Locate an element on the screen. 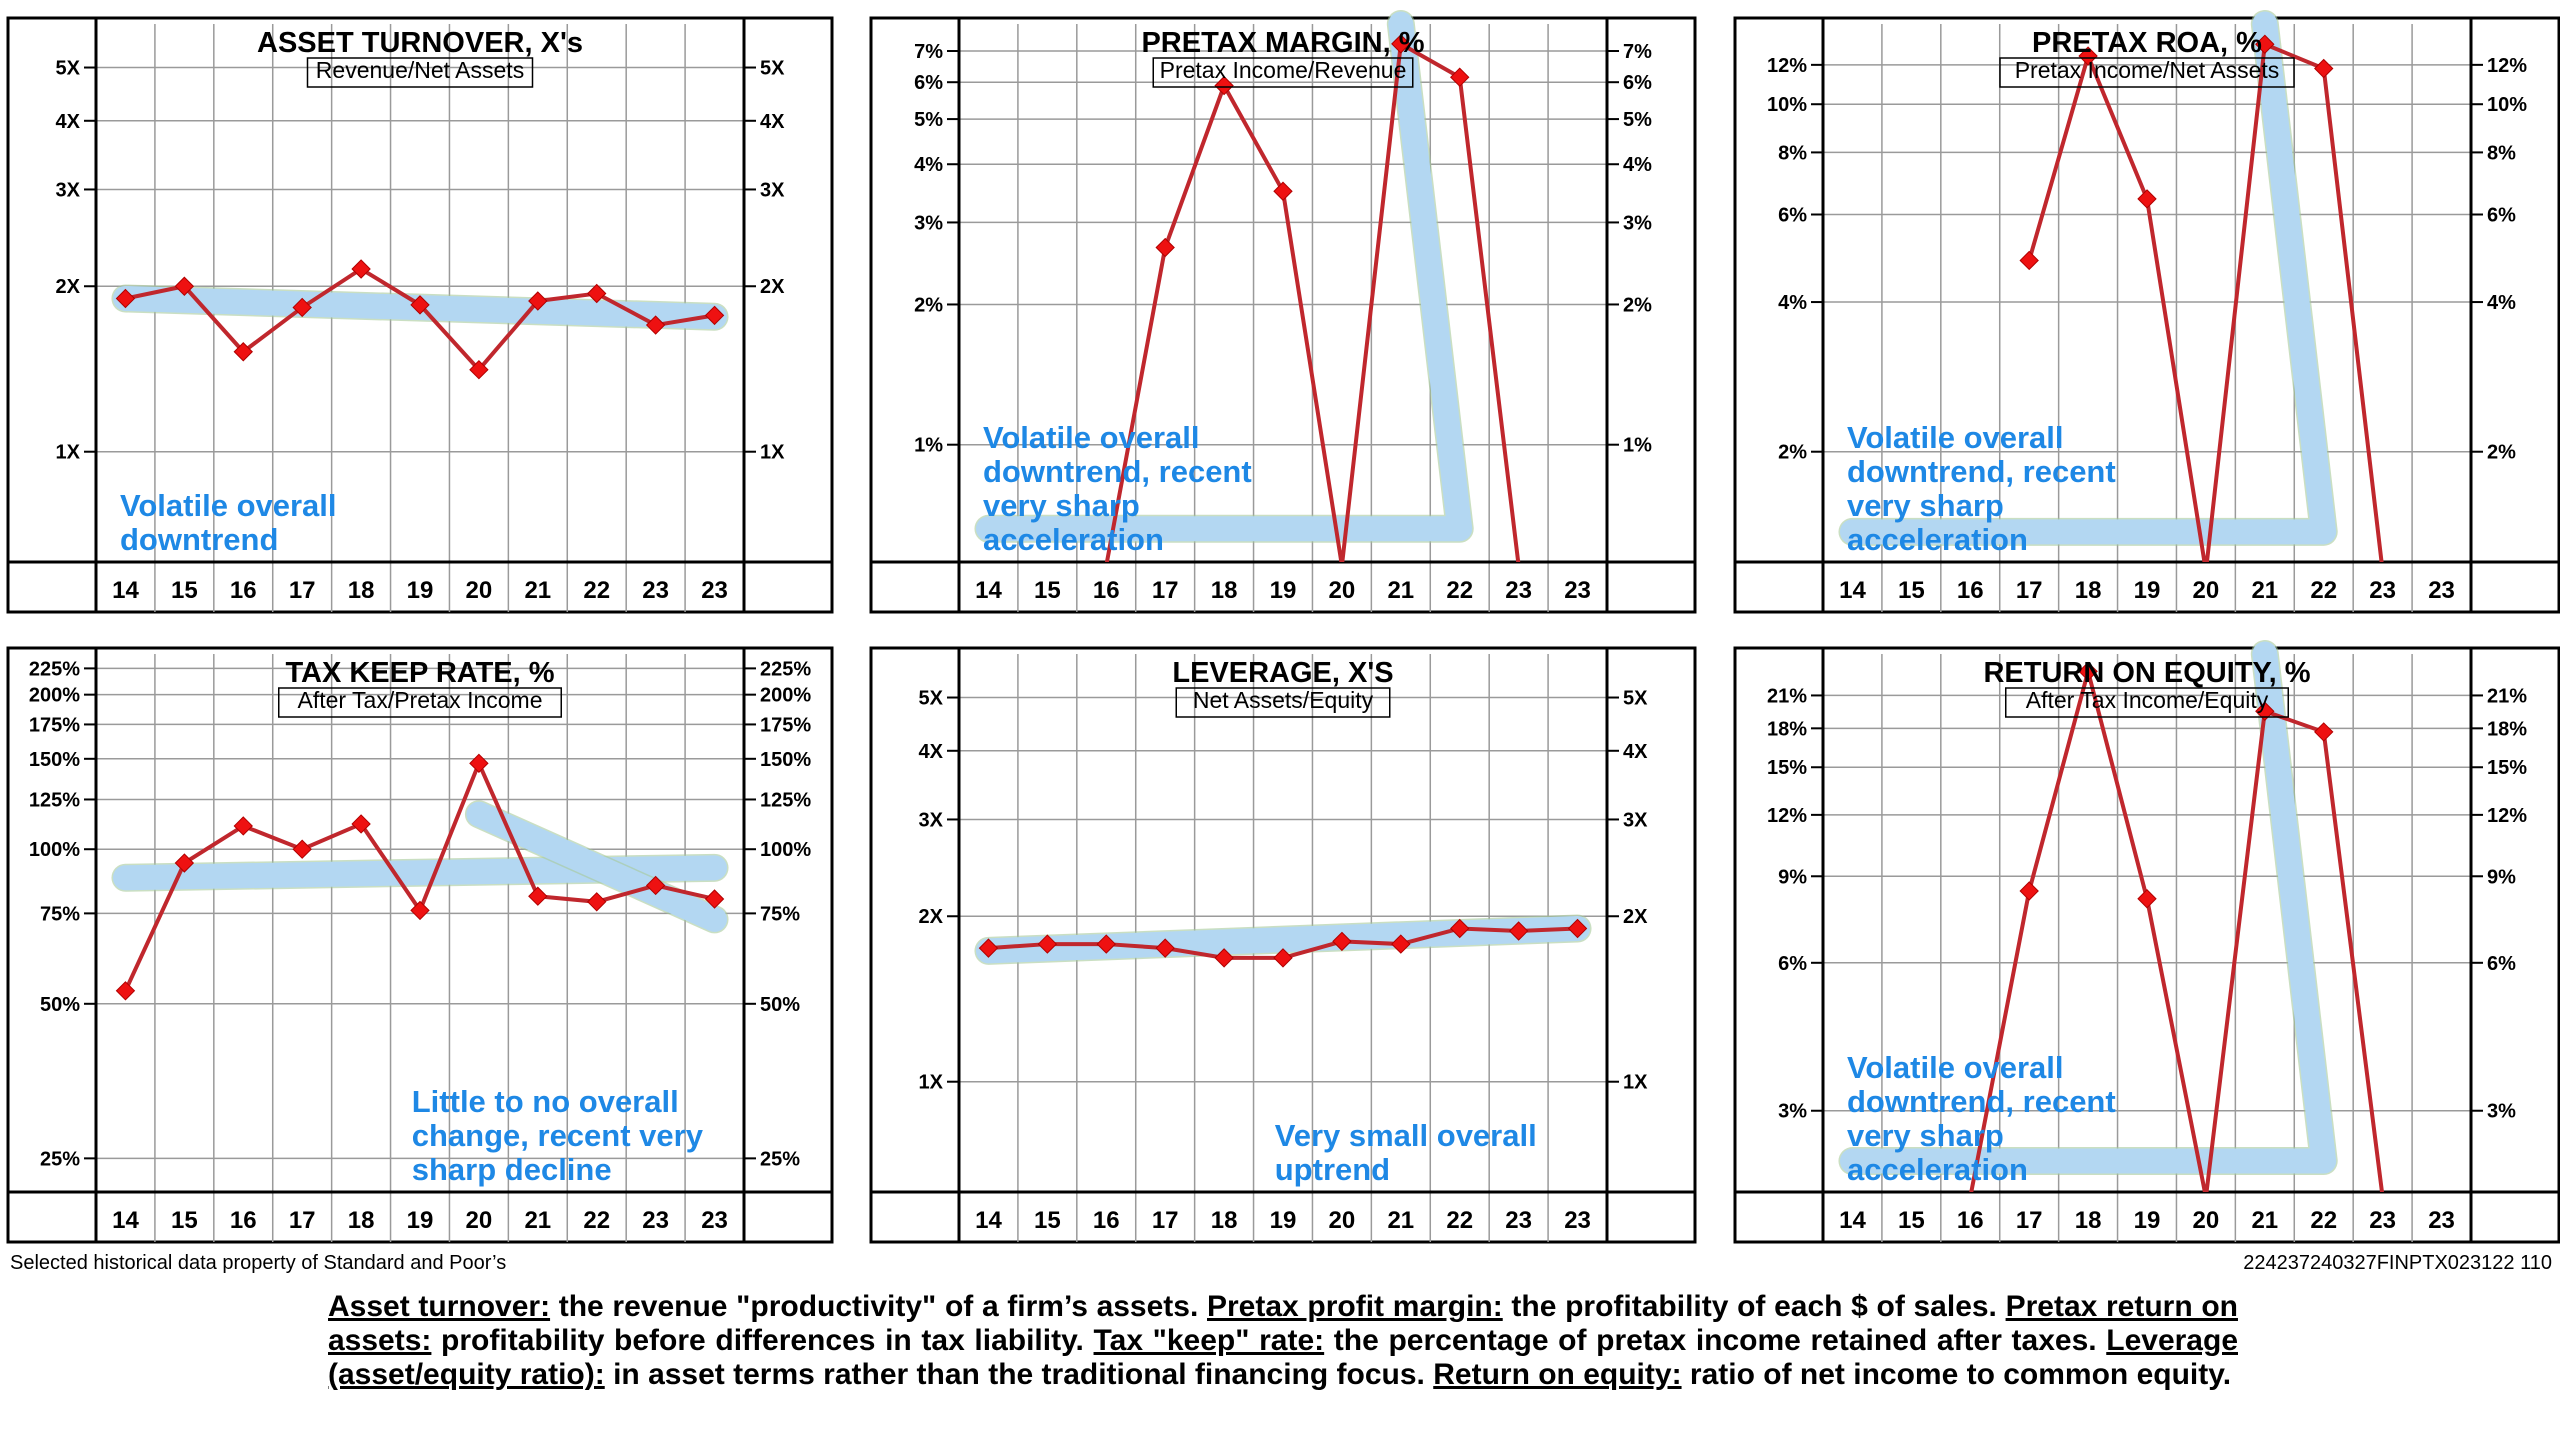 The width and height of the screenshot is (2560, 1442). y-tick-label-right: 3X is located at coordinates (772, 190).